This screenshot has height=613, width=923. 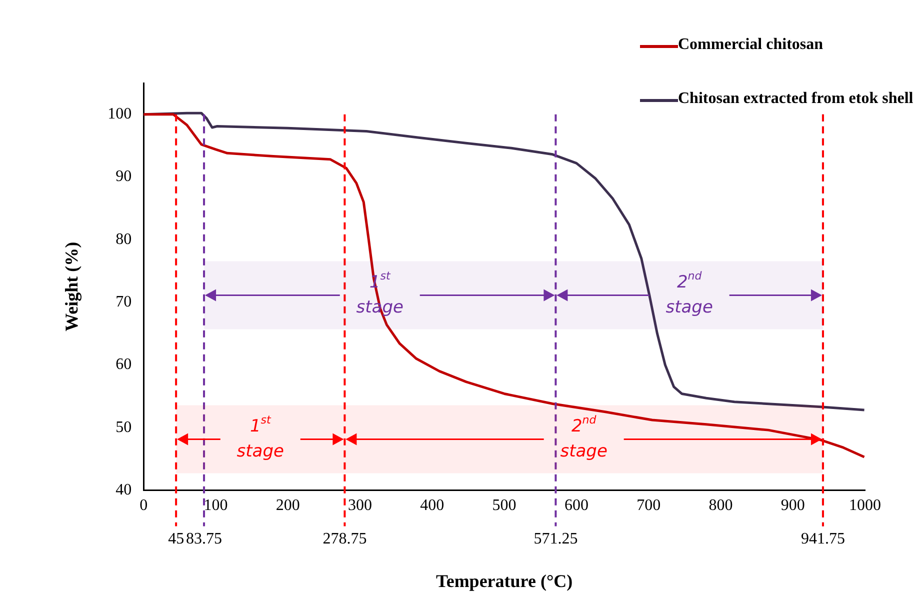 What do you see at coordinates (504, 505) in the screenshot?
I see `x-tick-label: 500` at bounding box center [504, 505].